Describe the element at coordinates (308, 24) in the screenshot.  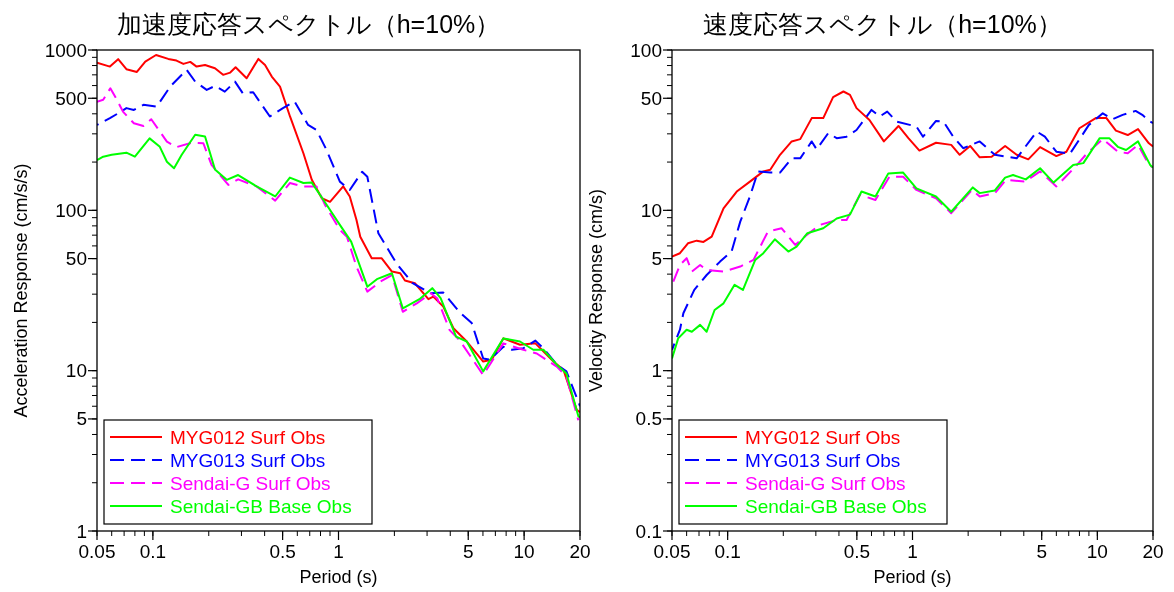
I see `chart-title: 加速度応答スペクトル（h=10%）` at that location.